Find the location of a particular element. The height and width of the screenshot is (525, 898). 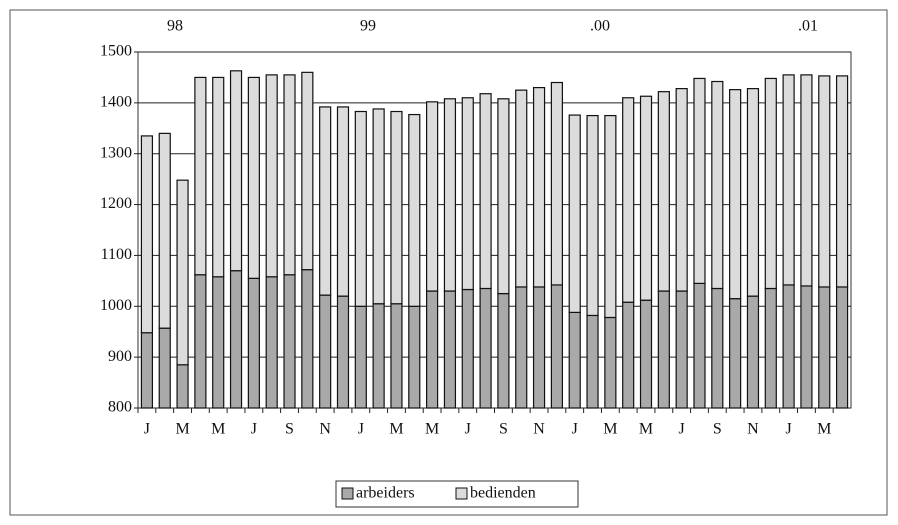

y-tick-label: 800 is located at coordinates (120, 407).